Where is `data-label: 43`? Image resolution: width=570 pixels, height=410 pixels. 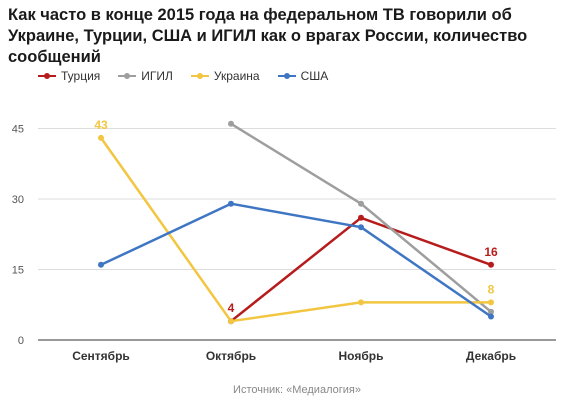 data-label: 43 is located at coordinates (101, 125).